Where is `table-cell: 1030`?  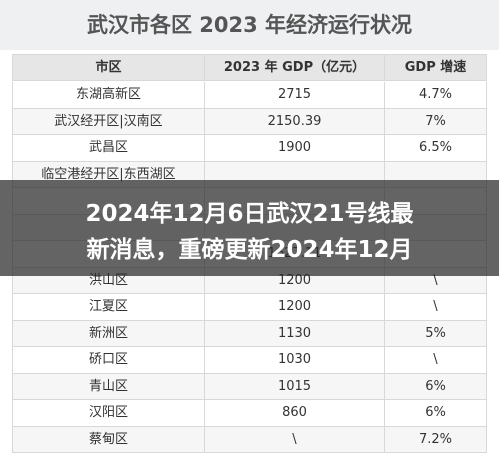 table-cell: 1030 is located at coordinates (295, 360).